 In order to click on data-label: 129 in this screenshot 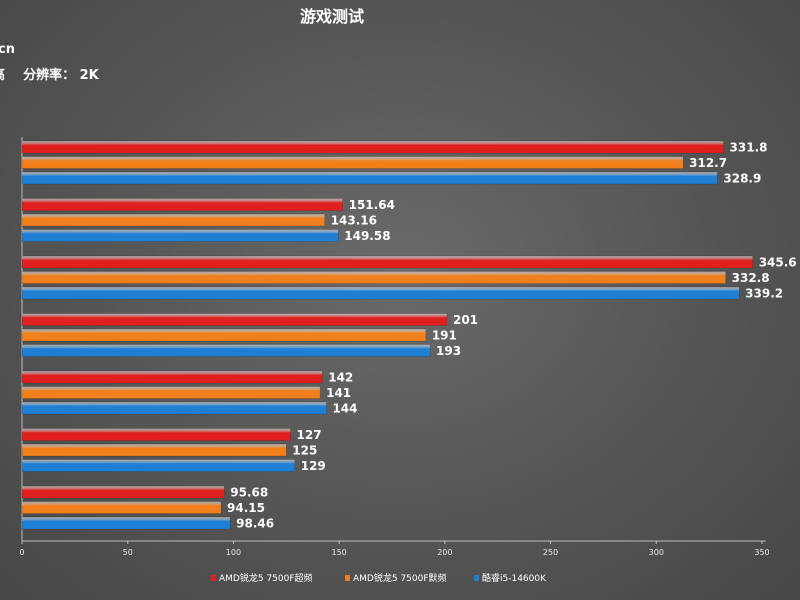, I will do `click(313, 466)`.